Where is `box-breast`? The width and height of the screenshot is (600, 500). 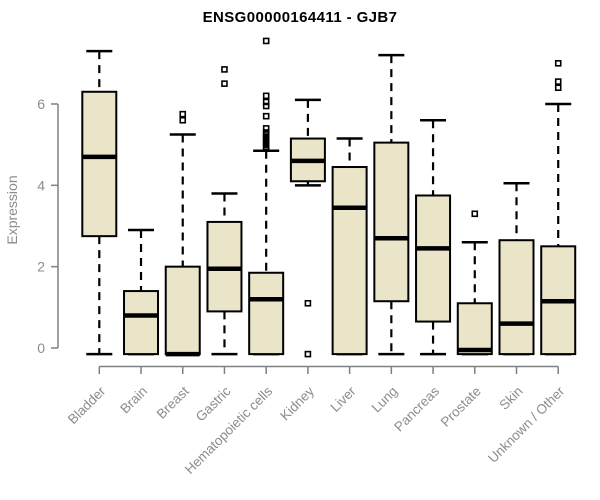
box-breast is located at coordinates (182, 233).